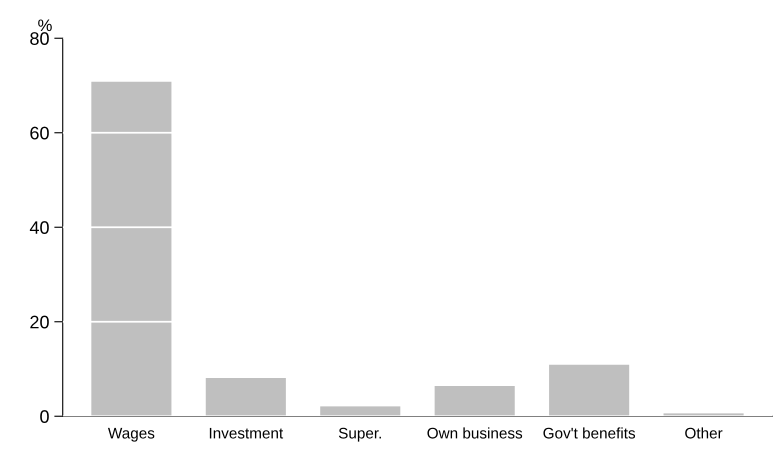 This screenshot has height=450, width=784. I want to click on y-tick-label: 40, so click(39, 227).